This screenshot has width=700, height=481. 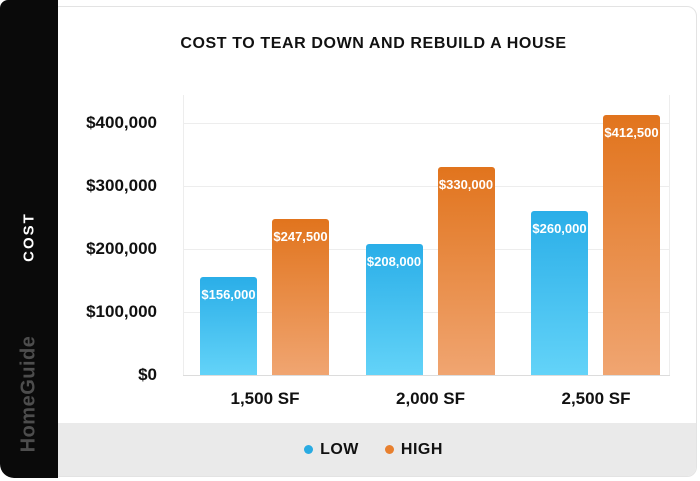 What do you see at coordinates (394, 261) in the screenshot?
I see `bar-value-label: $208,000` at bounding box center [394, 261].